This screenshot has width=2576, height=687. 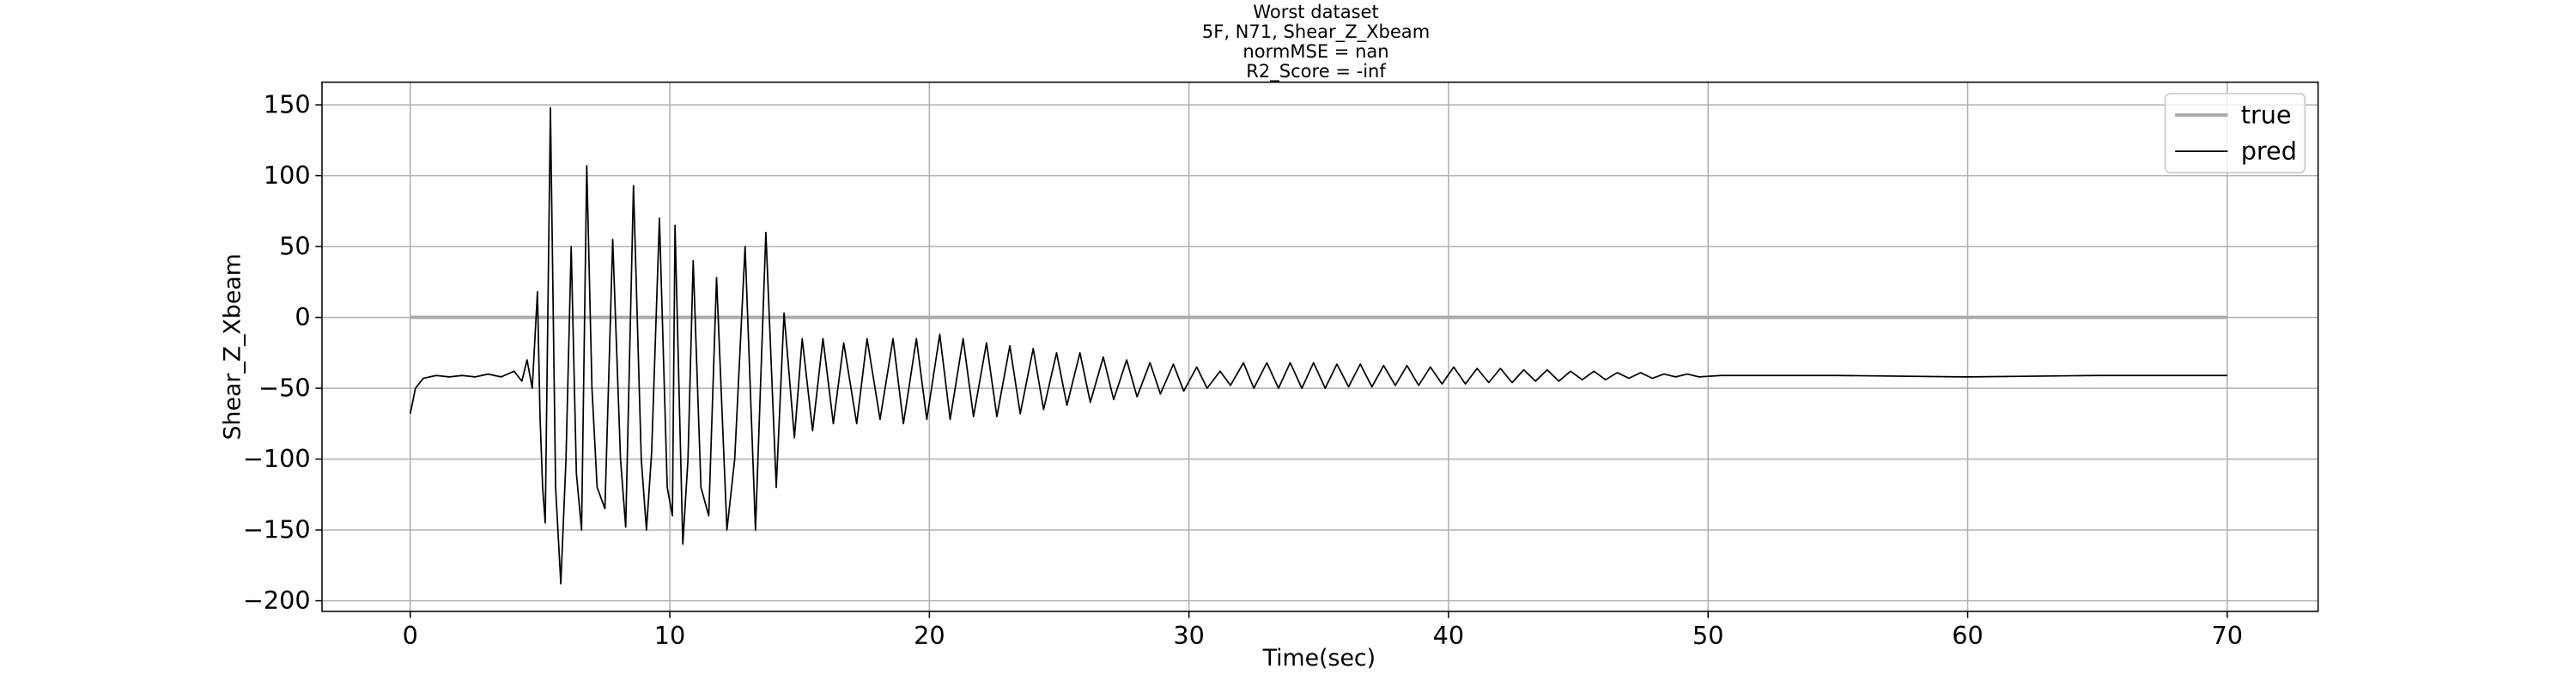 I want to click on y-tick-label: −150, so click(x=277, y=529).